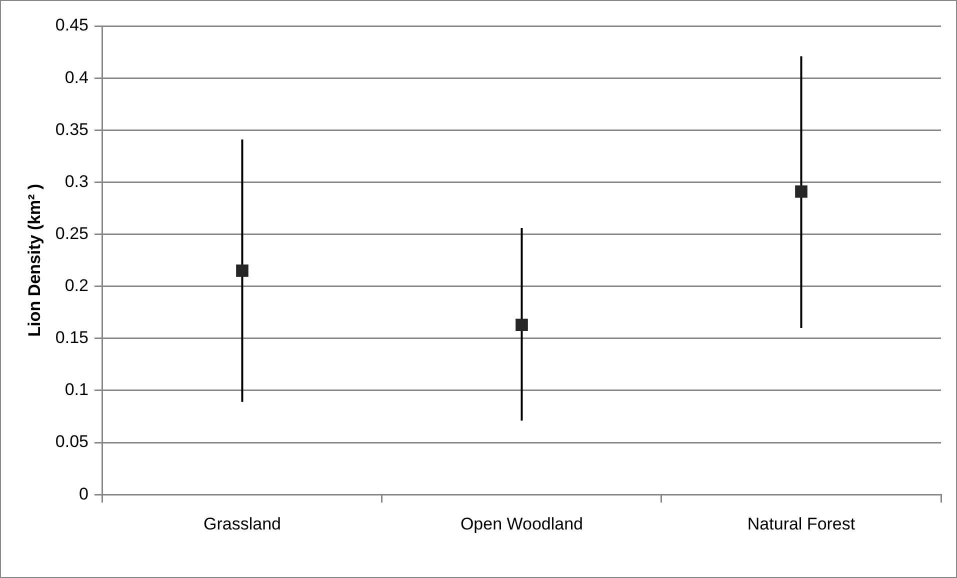  What do you see at coordinates (76, 181) in the screenshot?
I see `y-tick-label: 0.3` at bounding box center [76, 181].